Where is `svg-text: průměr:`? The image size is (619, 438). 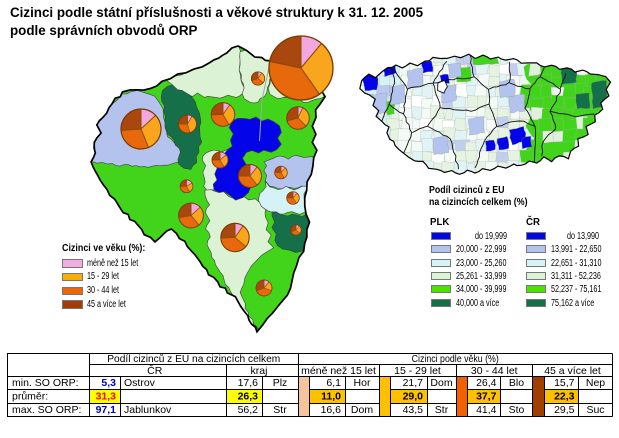 svg-text: průměr: is located at coordinates (30, 397).